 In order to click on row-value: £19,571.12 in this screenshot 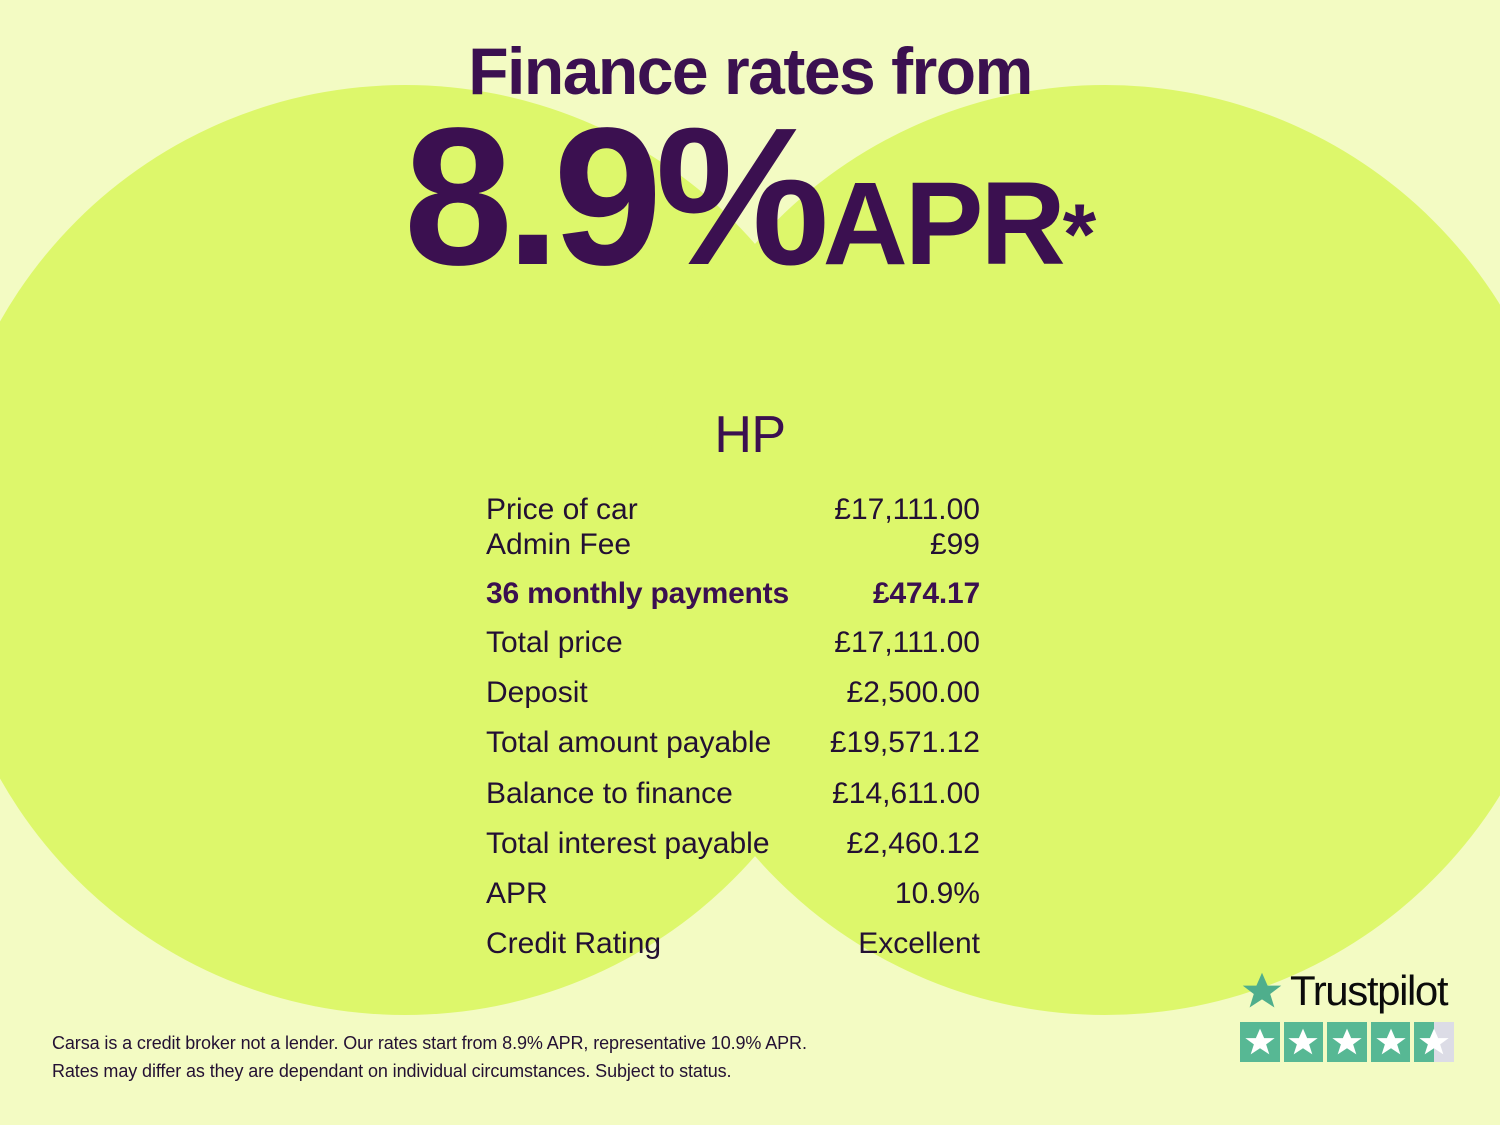, I will do `click(904, 743)`.